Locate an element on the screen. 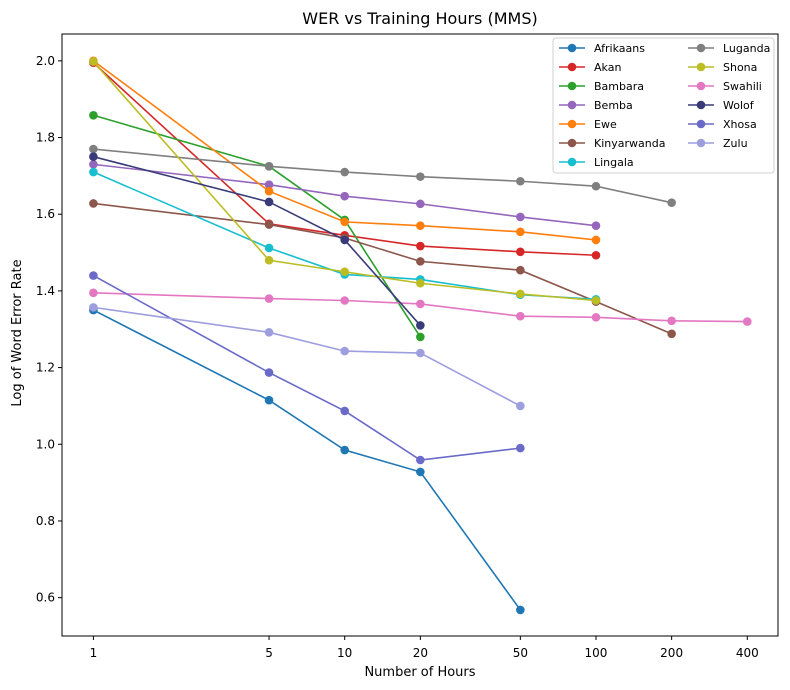 Image resolution: width=790 pixels, height=690 pixels. legend-entry-afrikaans: Afrikaans is located at coordinates (602, 48).